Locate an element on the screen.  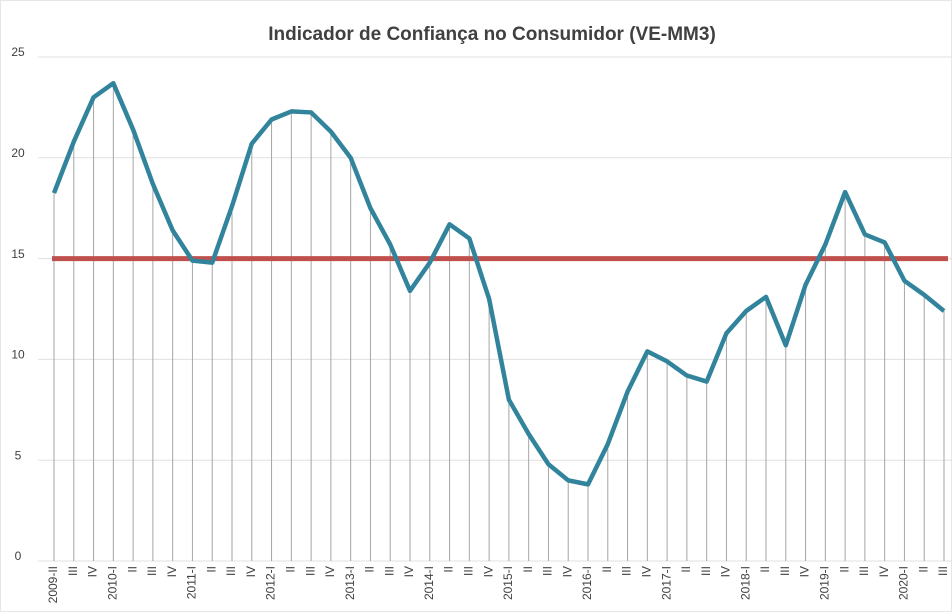
y-tick-label: 0 is located at coordinates (18, 556).